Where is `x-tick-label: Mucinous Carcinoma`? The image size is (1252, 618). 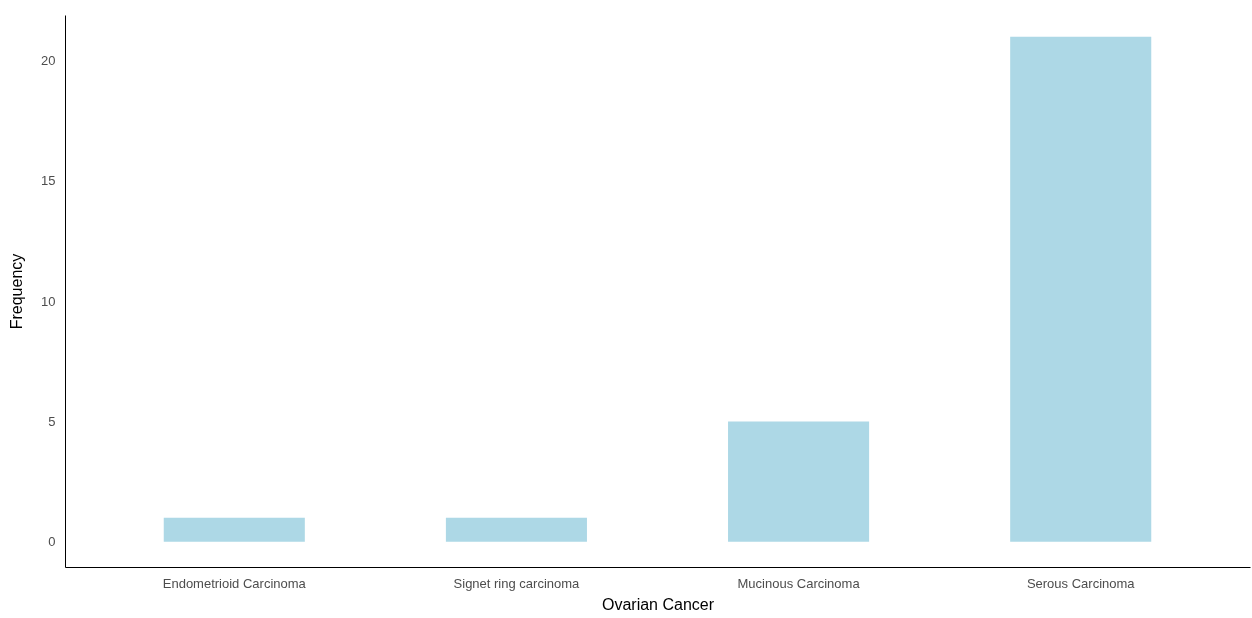 x-tick-label: Mucinous Carcinoma is located at coordinates (799, 583).